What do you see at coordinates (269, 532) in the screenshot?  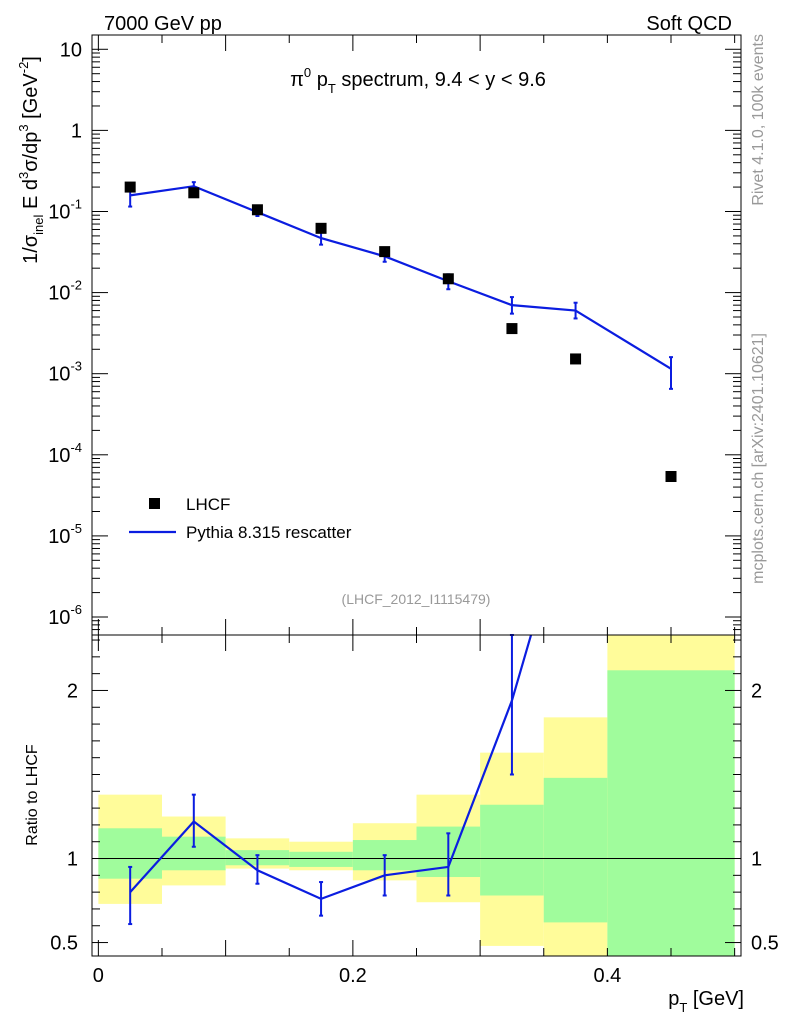 I see `legend-label-mc: Pythia 8.315 rescatter` at bounding box center [269, 532].